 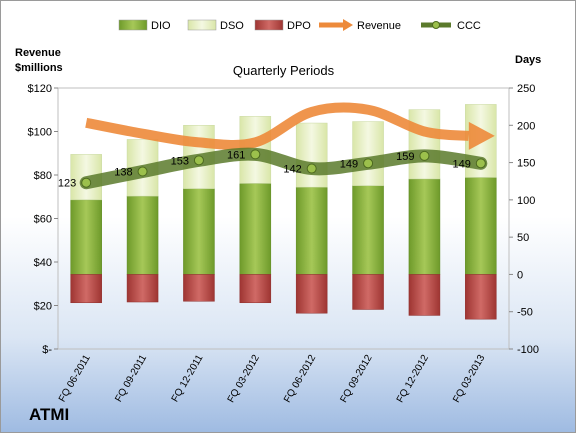 What do you see at coordinates (348, 25) in the screenshot?
I see `legend-arrow-revenue` at bounding box center [348, 25].